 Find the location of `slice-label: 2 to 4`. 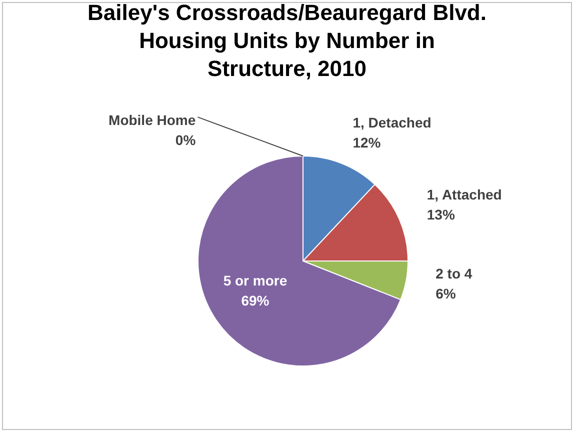

slice-label: 2 to 4 is located at coordinates (454, 273).